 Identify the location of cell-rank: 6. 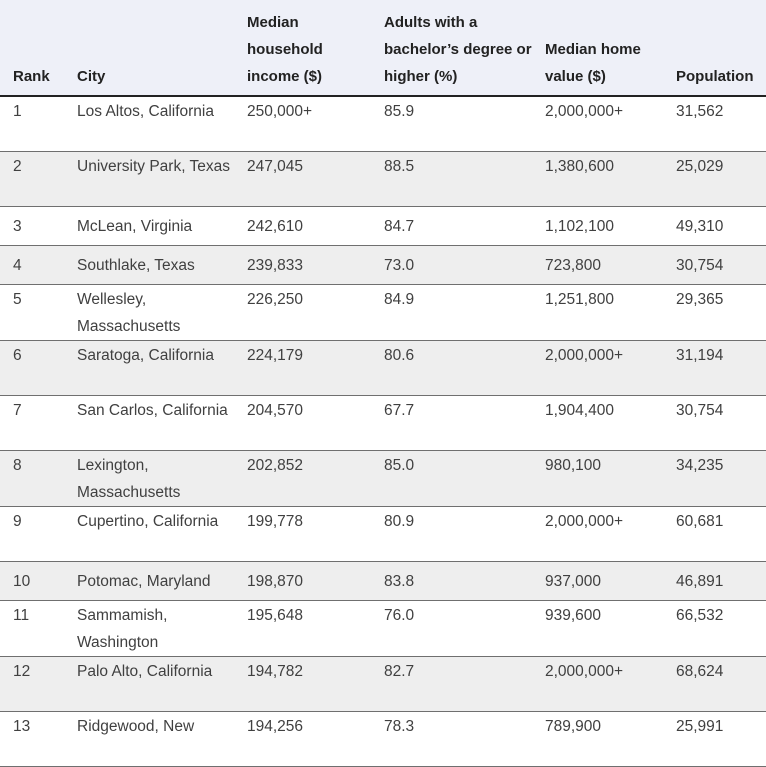
(32, 368).